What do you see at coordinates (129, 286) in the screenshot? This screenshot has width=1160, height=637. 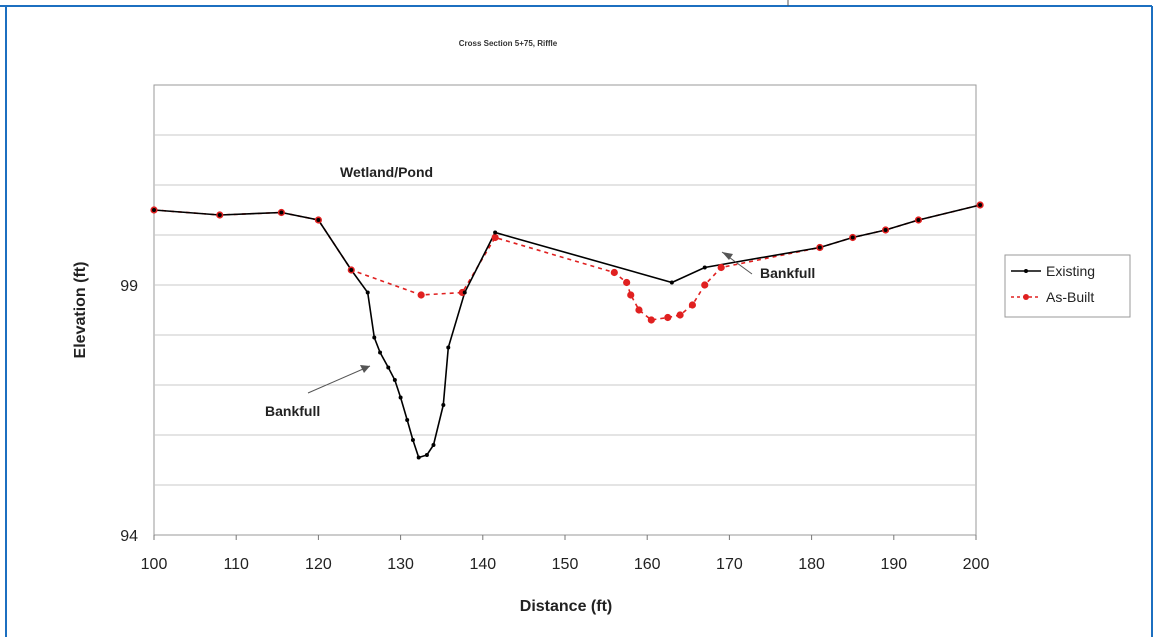 I see `y-tick-label: 99` at bounding box center [129, 286].